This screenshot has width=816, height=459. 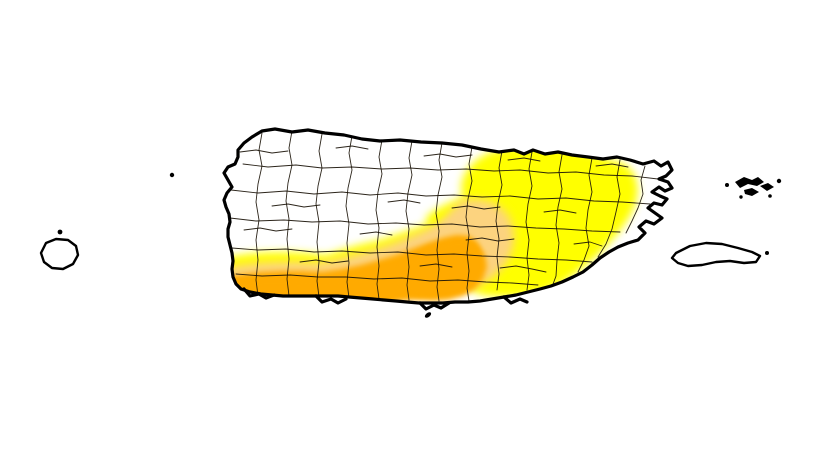 I want to click on vieques-islet-east, so click(x=767, y=253).